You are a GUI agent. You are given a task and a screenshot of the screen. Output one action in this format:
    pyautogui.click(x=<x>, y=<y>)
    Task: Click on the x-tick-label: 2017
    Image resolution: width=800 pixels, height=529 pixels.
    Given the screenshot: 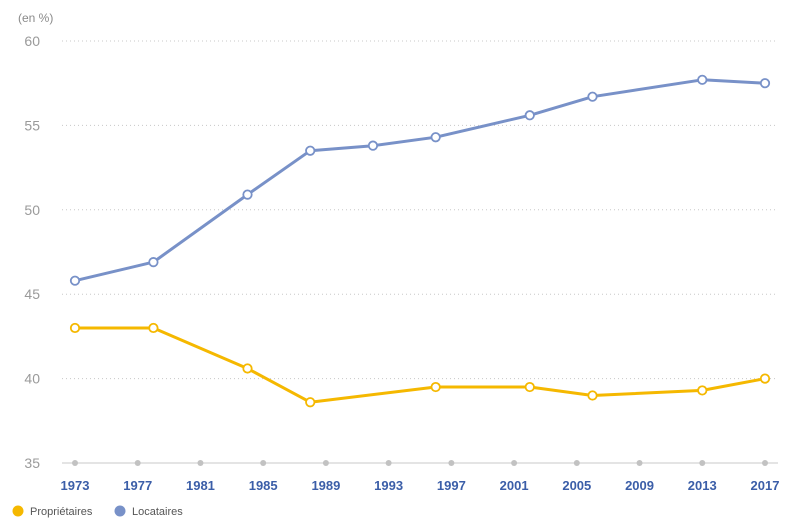 What is the action you would take?
    pyautogui.click(x=765, y=485)
    